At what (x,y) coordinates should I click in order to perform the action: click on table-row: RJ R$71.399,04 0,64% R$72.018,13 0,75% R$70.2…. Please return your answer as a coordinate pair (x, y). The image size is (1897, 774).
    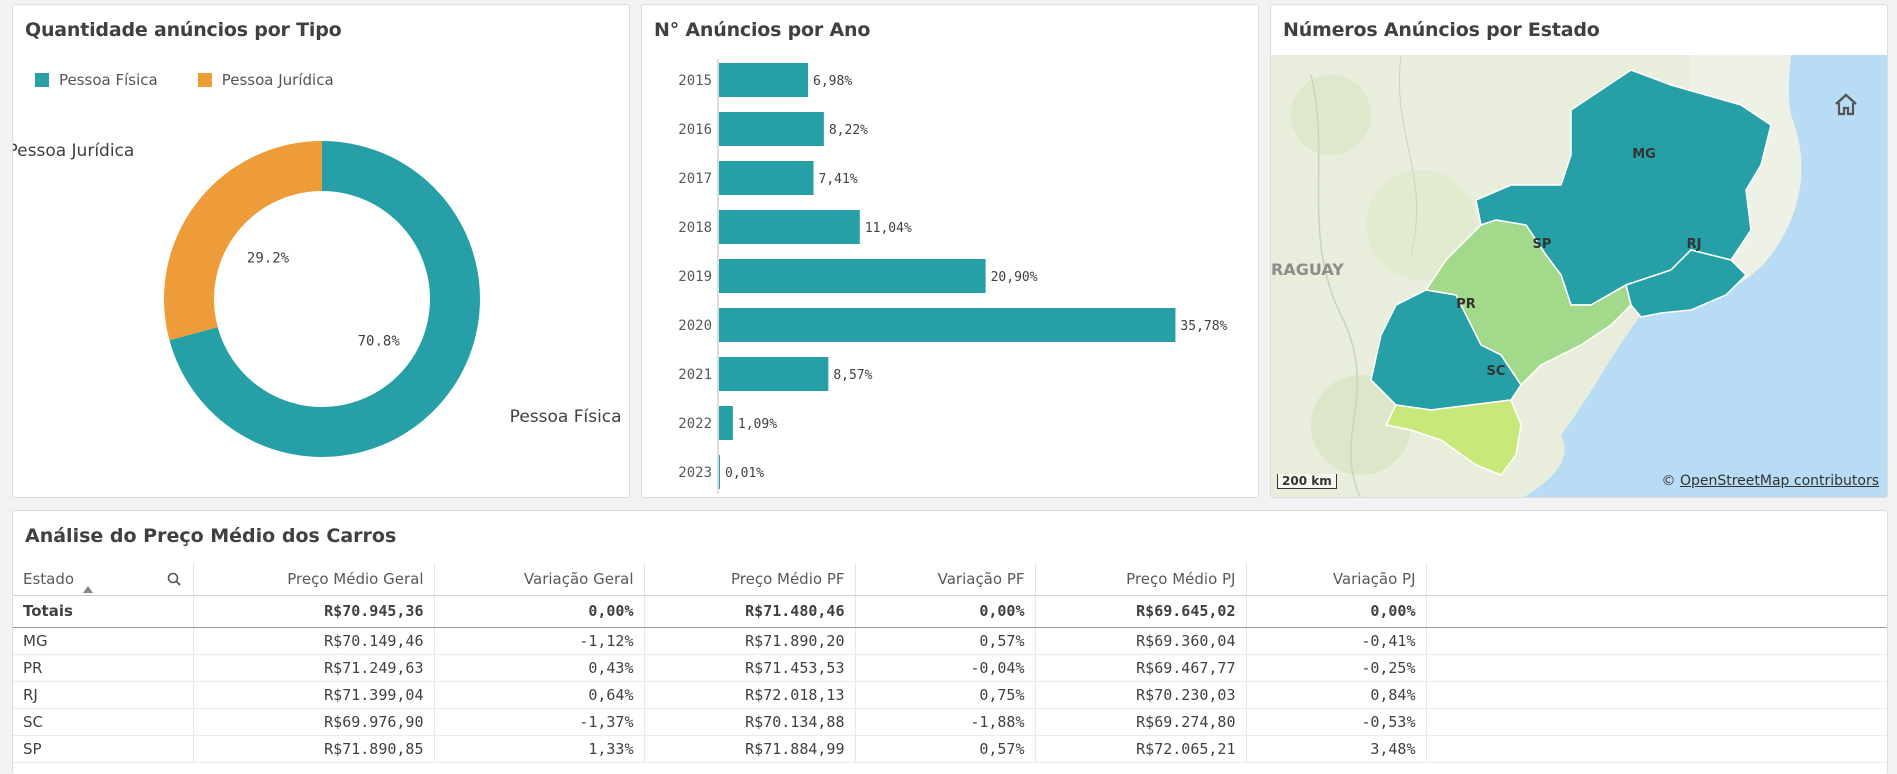
    Looking at the image, I should click on (950, 695).